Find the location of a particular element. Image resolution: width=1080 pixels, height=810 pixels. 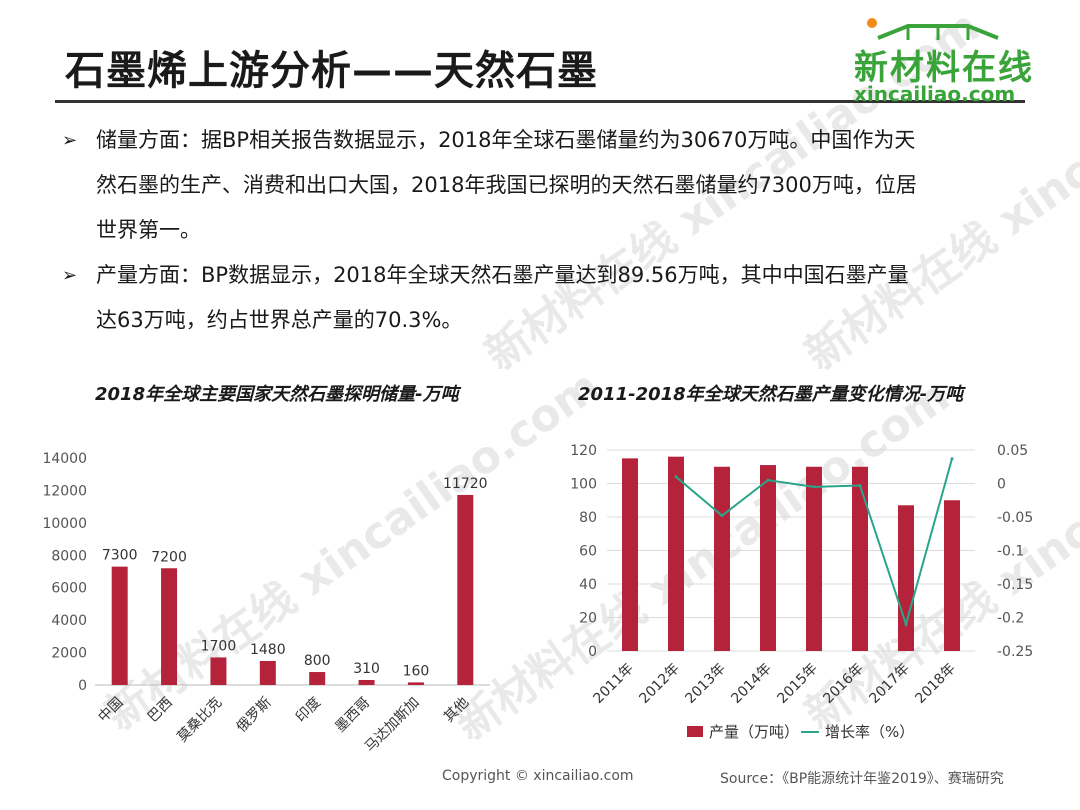

y-right-tick-label: -0.25 is located at coordinates (1015, 652).